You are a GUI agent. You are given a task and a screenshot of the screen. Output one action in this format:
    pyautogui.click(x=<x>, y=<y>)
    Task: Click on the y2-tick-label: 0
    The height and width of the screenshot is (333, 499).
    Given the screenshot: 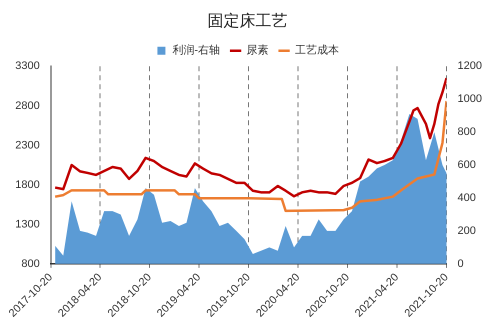 What is the action you would take?
    pyautogui.click(x=461, y=264)
    